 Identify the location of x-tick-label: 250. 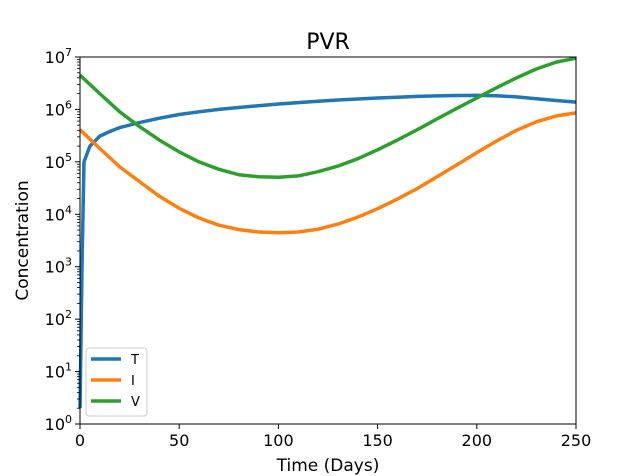
(576, 440).